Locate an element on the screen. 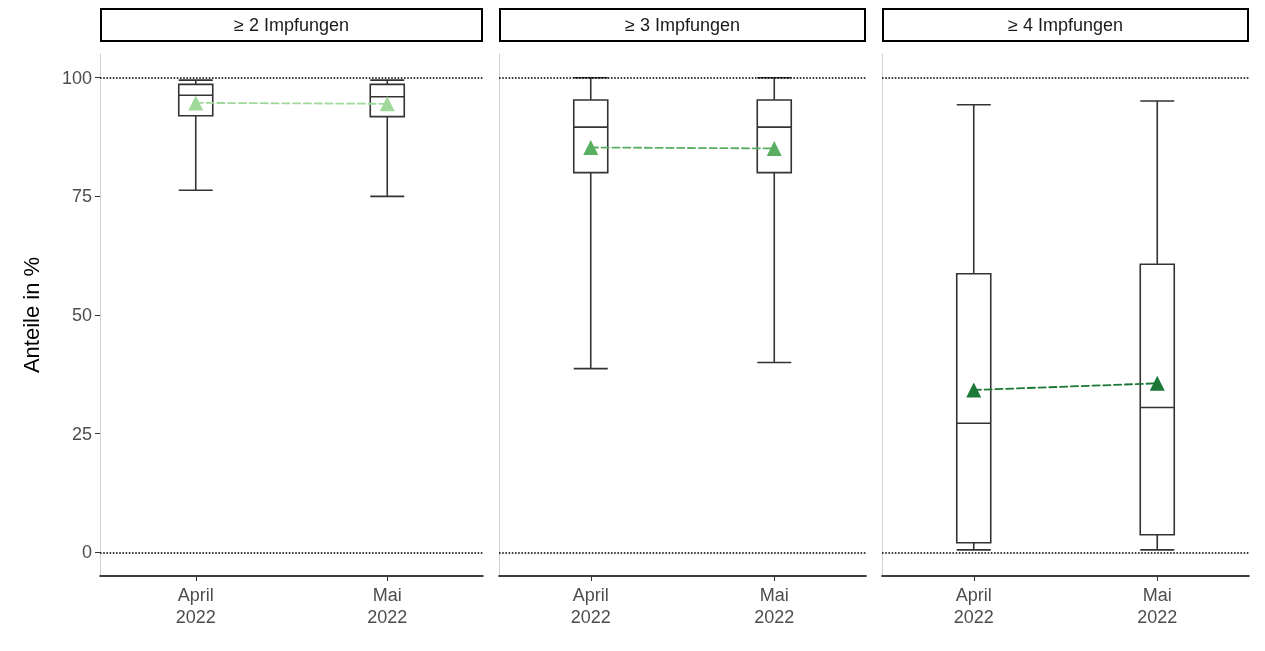 The height and width of the screenshot is (651, 1265). chart-title: ≥ 4 Impfungen is located at coordinates (1065, 25).